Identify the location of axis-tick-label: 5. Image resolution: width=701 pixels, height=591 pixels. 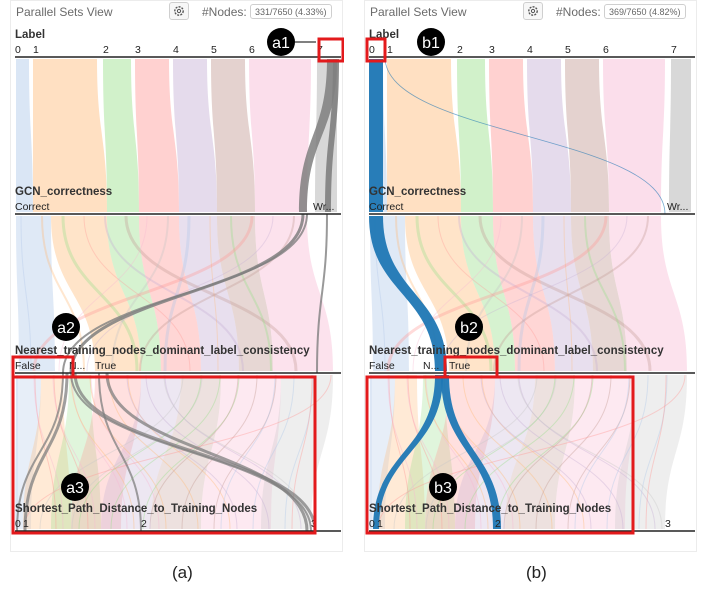
(214, 50).